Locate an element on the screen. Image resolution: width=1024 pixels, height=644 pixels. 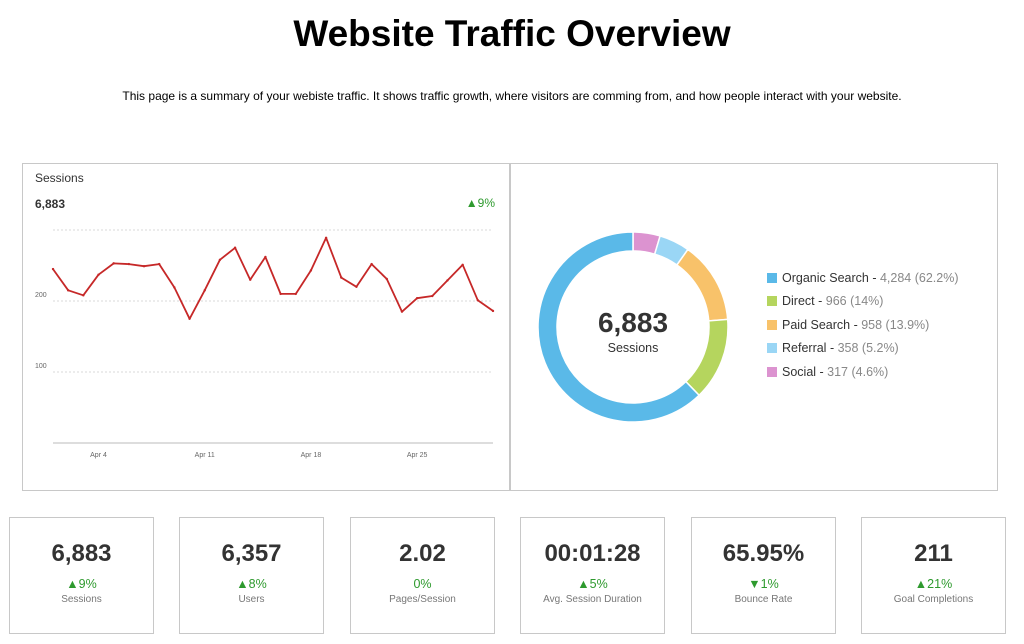
traffic-sources-donut-chart is located at coordinates (633, 327).